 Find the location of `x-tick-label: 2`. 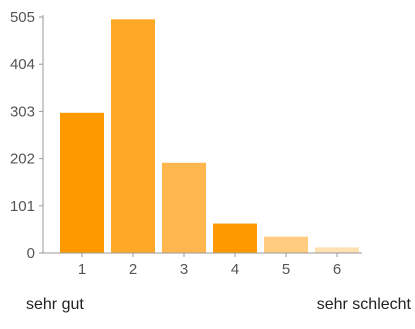

x-tick-label: 2 is located at coordinates (133, 269).